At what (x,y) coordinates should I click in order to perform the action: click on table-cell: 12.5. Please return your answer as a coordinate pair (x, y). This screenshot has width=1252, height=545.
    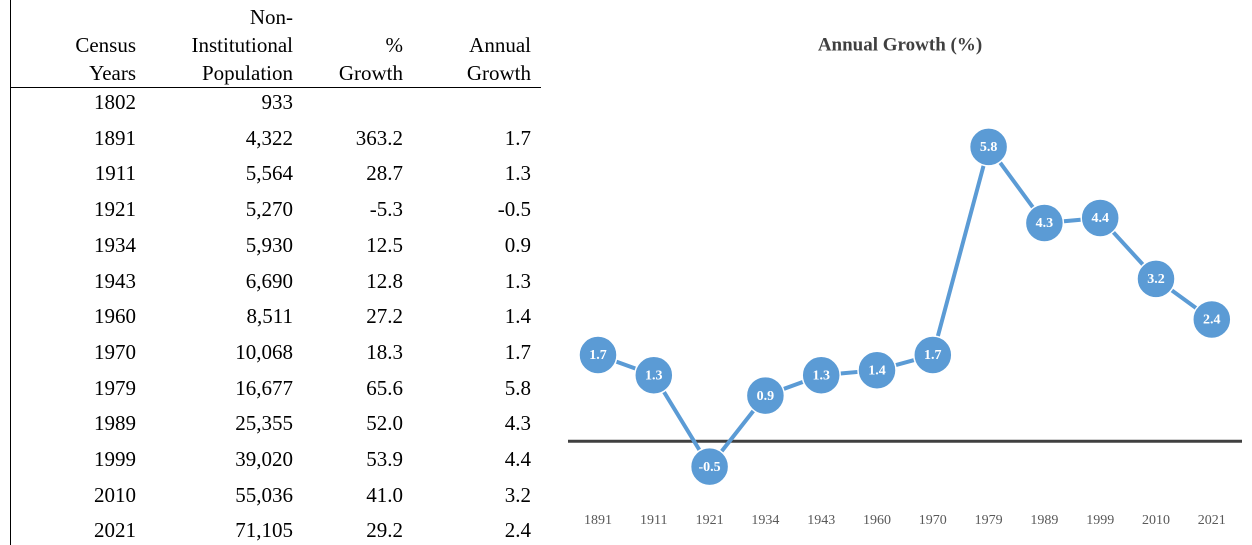
    Looking at the image, I should click on (384, 244).